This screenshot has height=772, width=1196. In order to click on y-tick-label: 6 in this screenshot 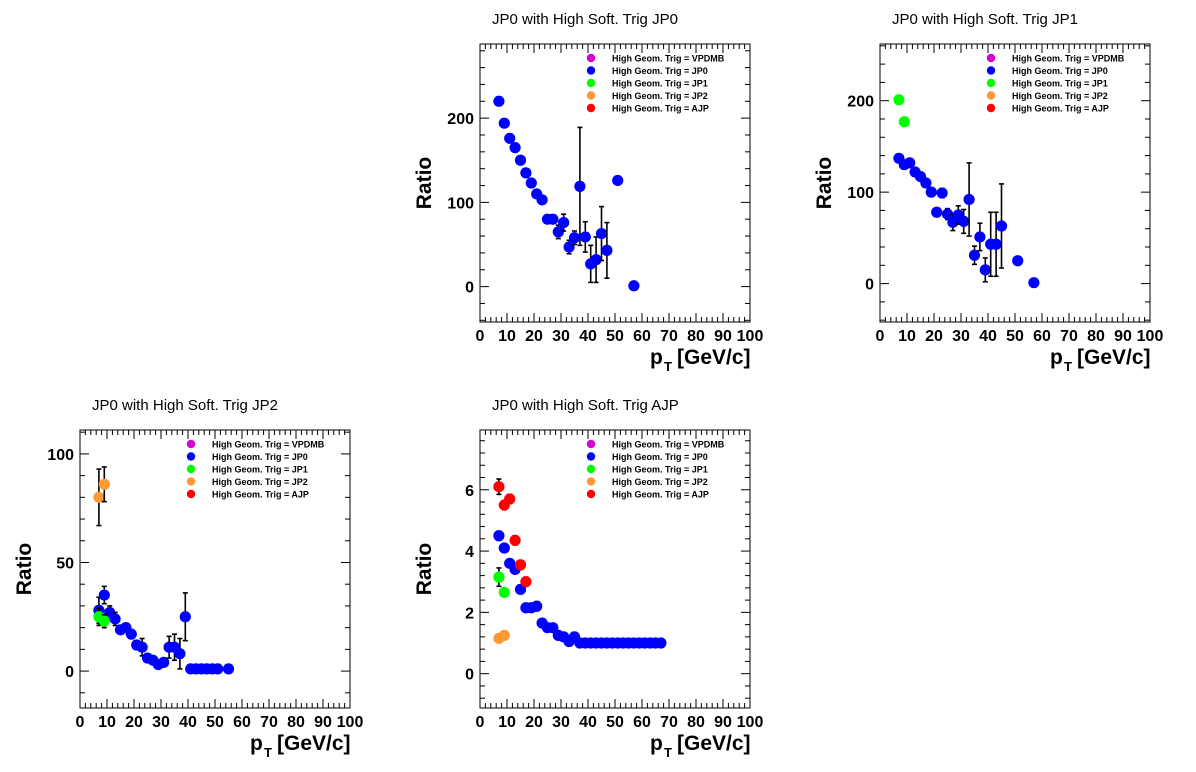, I will do `click(469, 491)`.